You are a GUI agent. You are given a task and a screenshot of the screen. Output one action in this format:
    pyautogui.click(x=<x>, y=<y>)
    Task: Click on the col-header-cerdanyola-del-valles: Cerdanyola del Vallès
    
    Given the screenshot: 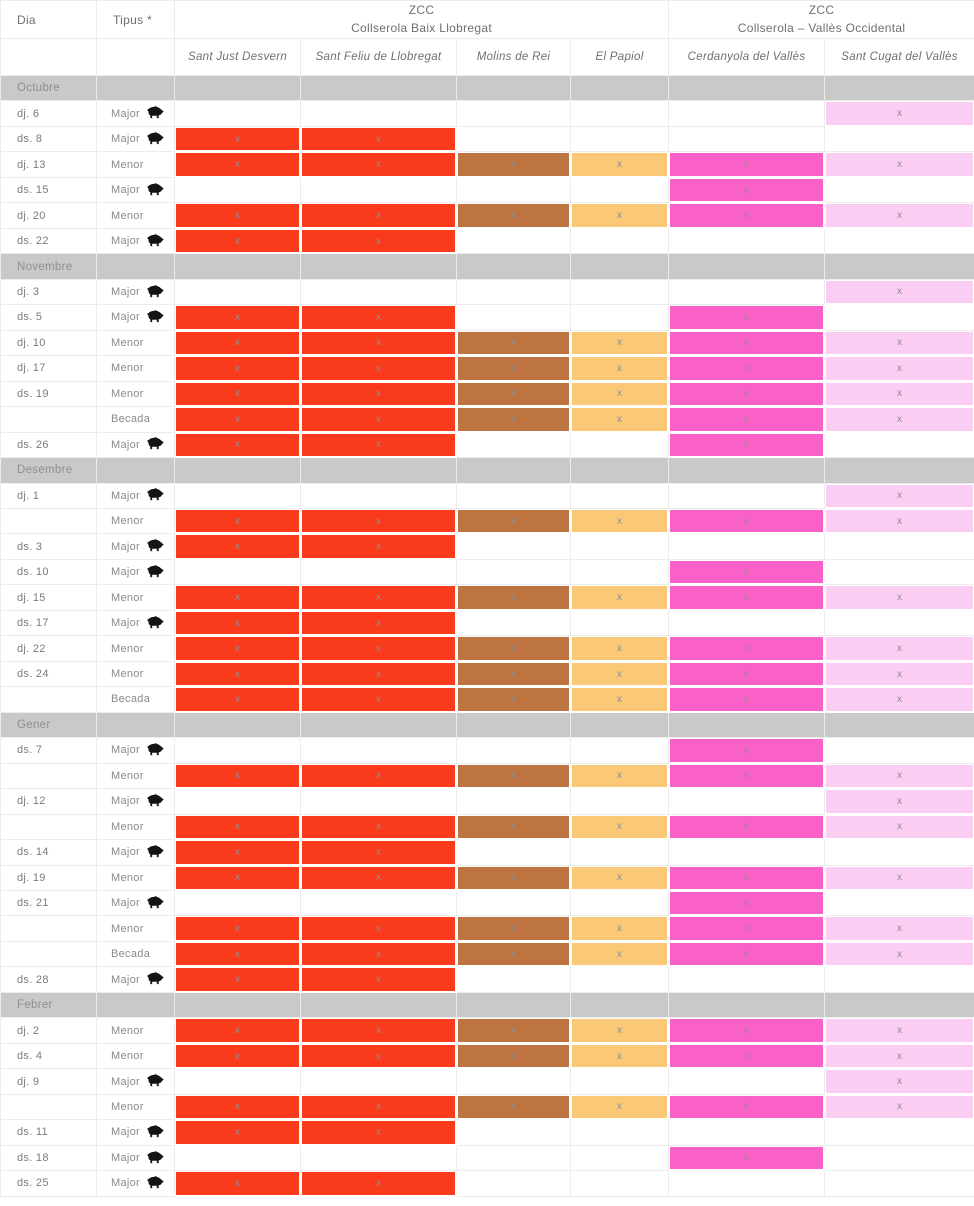 What is the action you would take?
    pyautogui.click(x=747, y=57)
    